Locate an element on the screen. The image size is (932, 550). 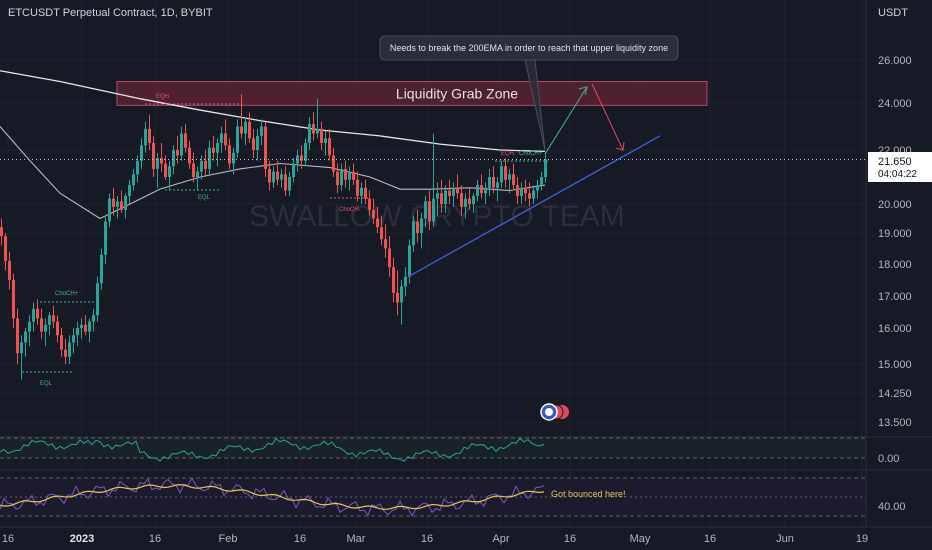
rsi-band is located at coordinates (433, 448).